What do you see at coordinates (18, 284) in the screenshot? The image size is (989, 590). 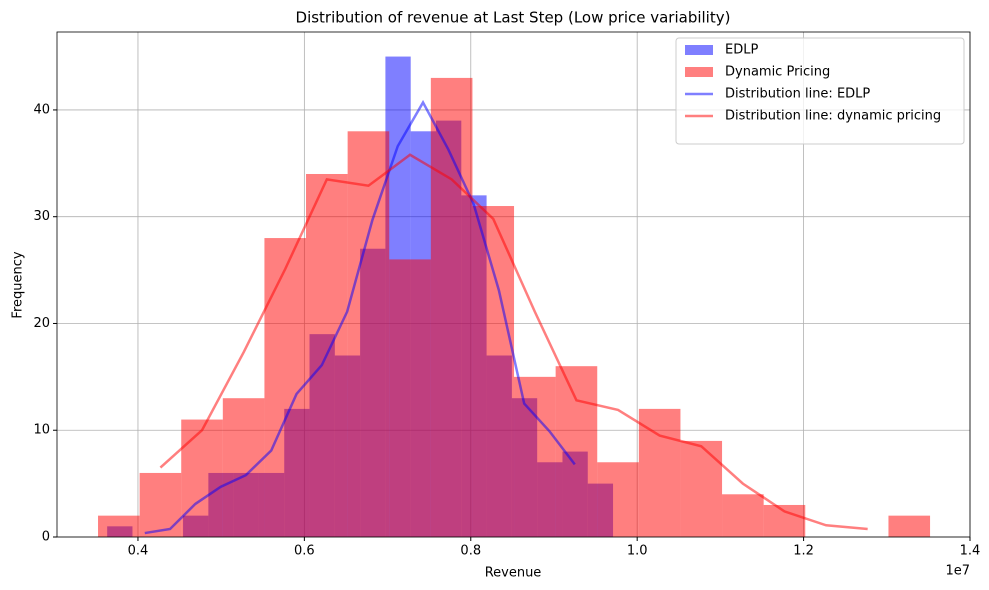 I see `y-axis-label: Frequency` at bounding box center [18, 284].